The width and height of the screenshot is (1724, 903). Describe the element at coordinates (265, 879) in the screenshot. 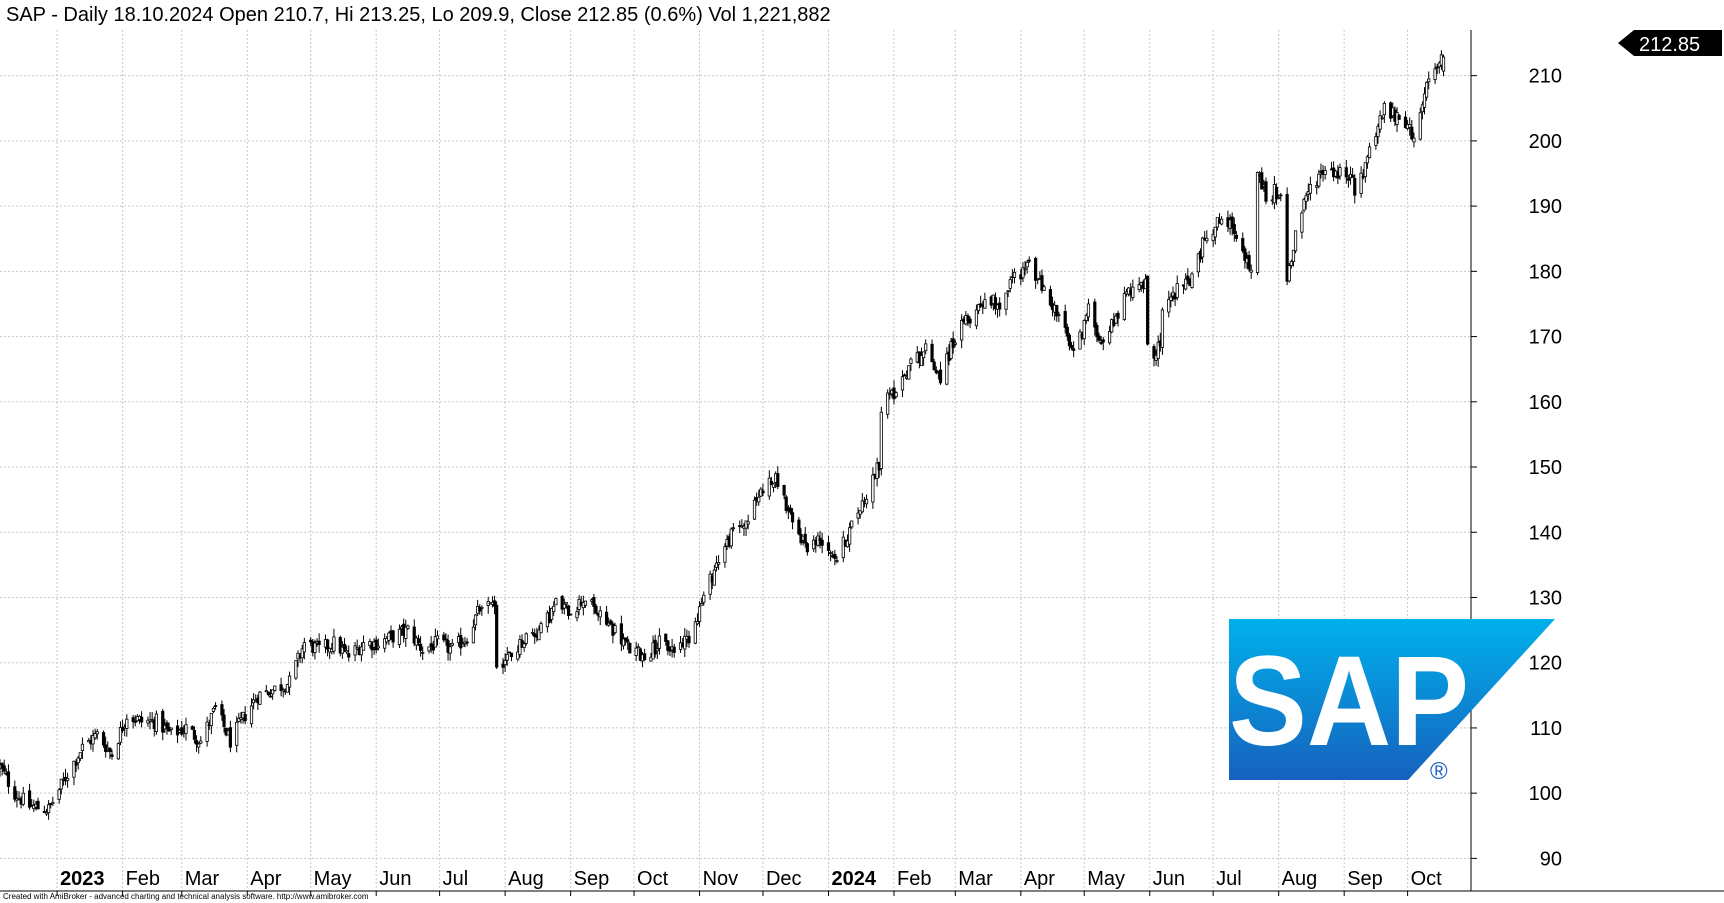

I see `x-tick-label: Apr` at that location.